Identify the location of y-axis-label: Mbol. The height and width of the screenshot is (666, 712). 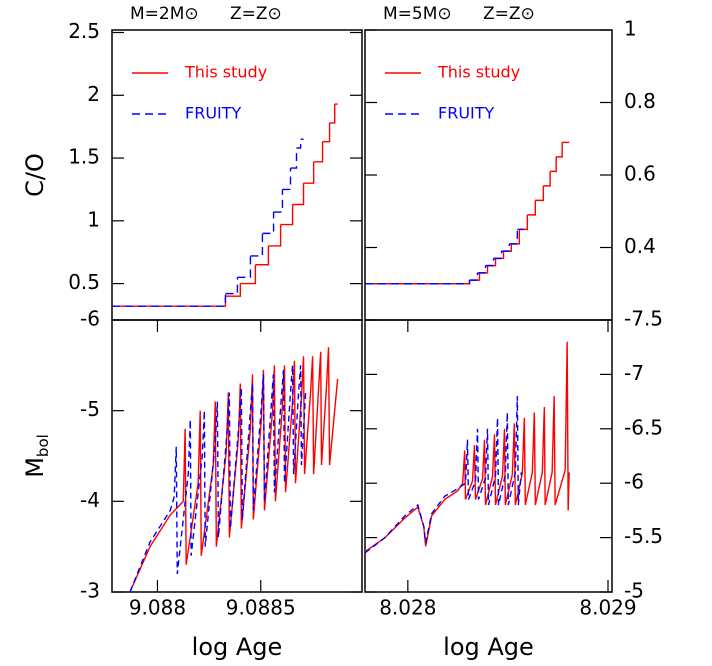
(36, 456).